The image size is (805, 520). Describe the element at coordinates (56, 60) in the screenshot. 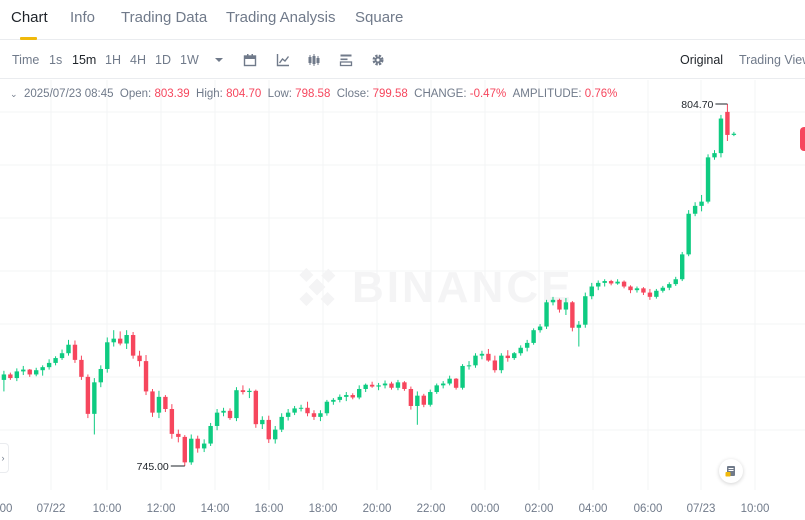

I see `interval-1s: 1s` at that location.